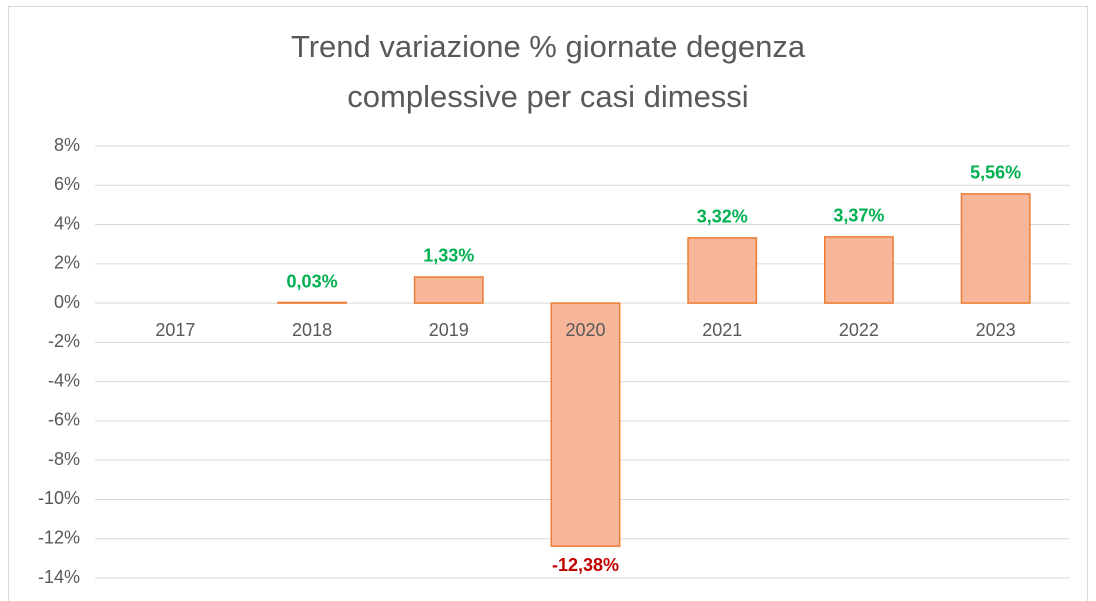 This screenshot has height=601, width=1096. What do you see at coordinates (64, 459) in the screenshot?
I see `y-tick-label: -8%` at bounding box center [64, 459].